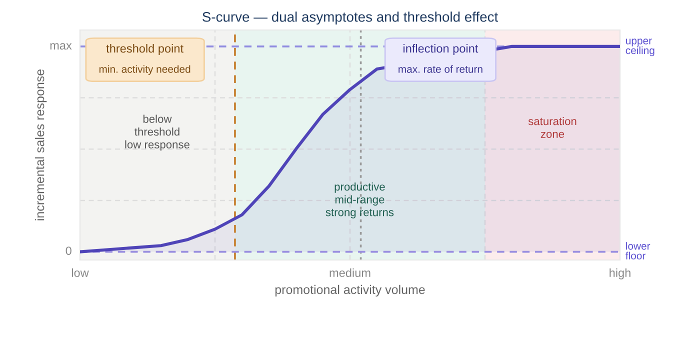 This screenshot has height=340, width=680. Describe the element at coordinates (144, 70) in the screenshot. I see `annotation: min. activity needed` at that location.